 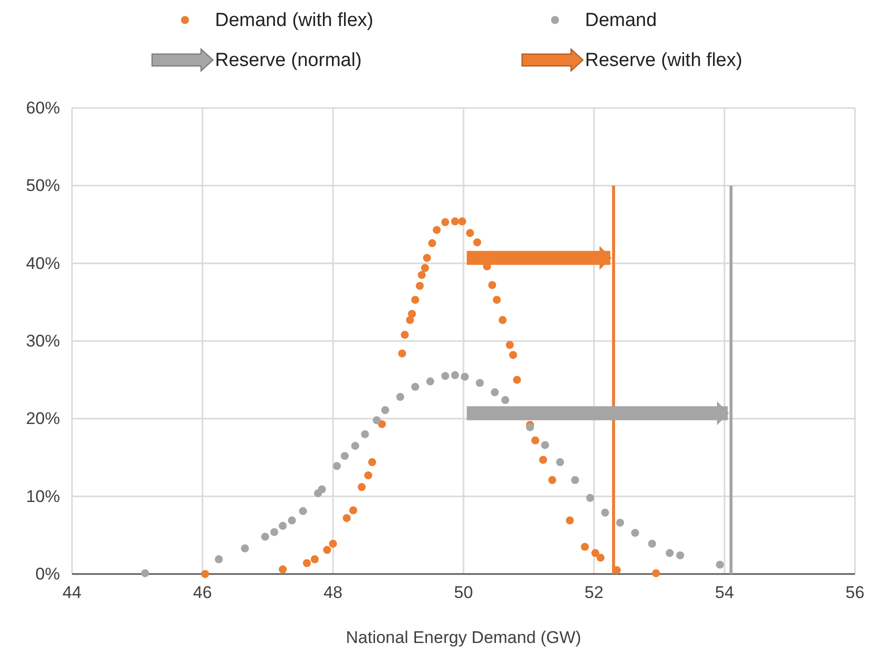 I want to click on y-tick-label: 40%, so click(x=43, y=263).